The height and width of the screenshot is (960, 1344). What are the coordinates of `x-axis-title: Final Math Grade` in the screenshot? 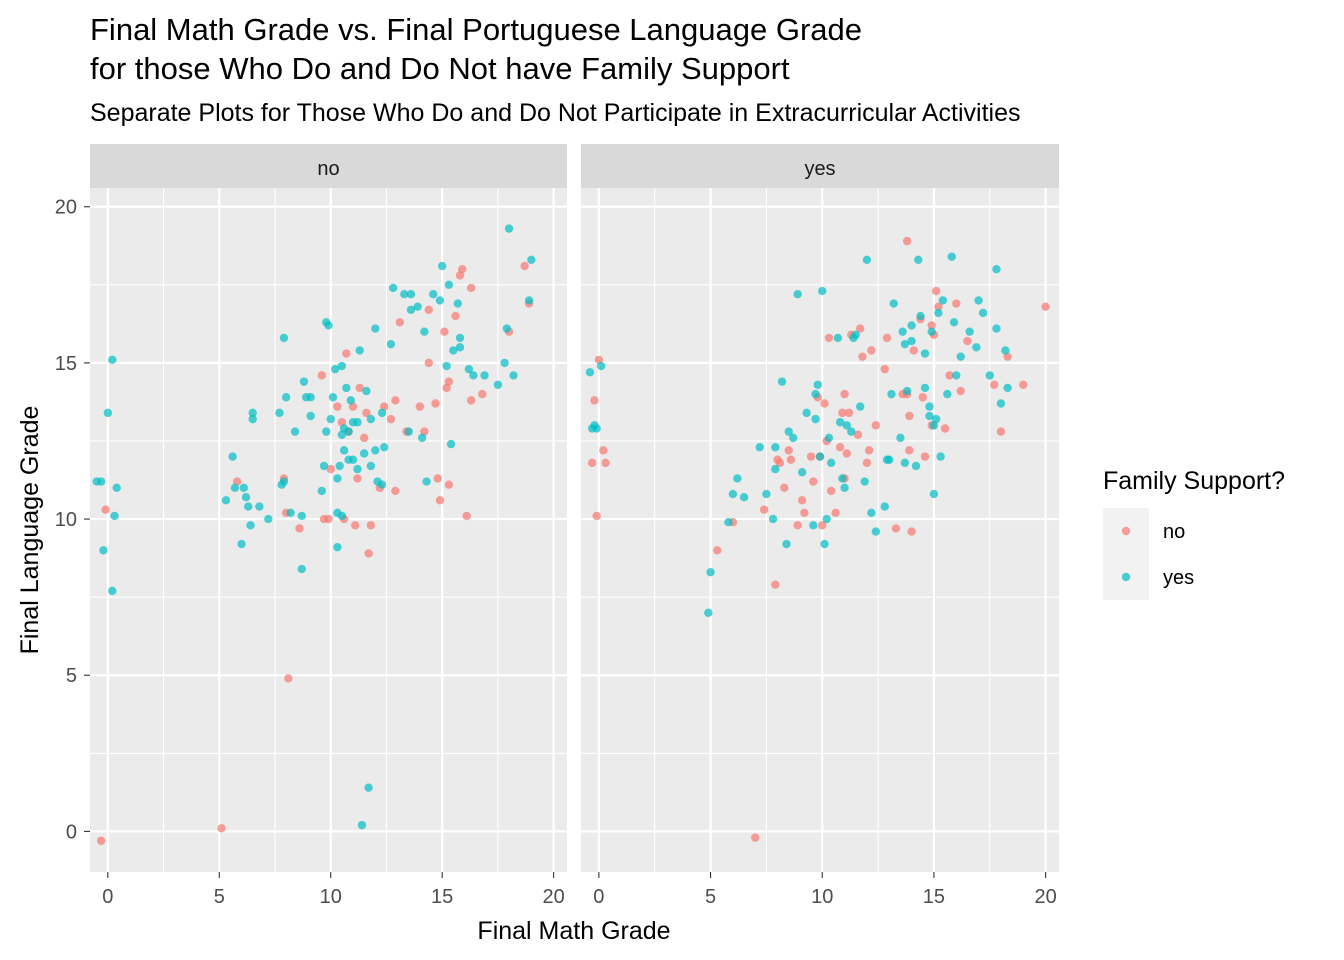 It's located at (573, 931).